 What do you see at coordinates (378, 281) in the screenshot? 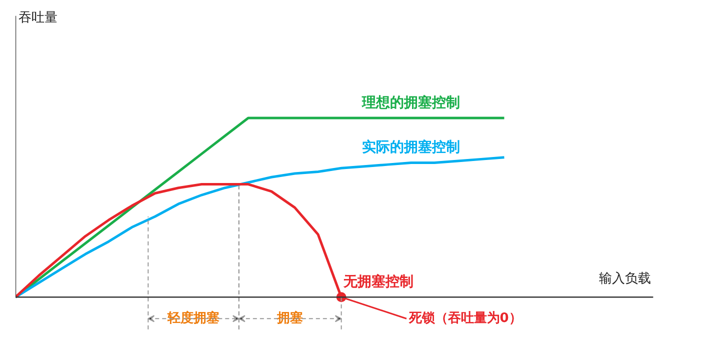
I see `series-label: 无拥塞控制` at bounding box center [378, 281].